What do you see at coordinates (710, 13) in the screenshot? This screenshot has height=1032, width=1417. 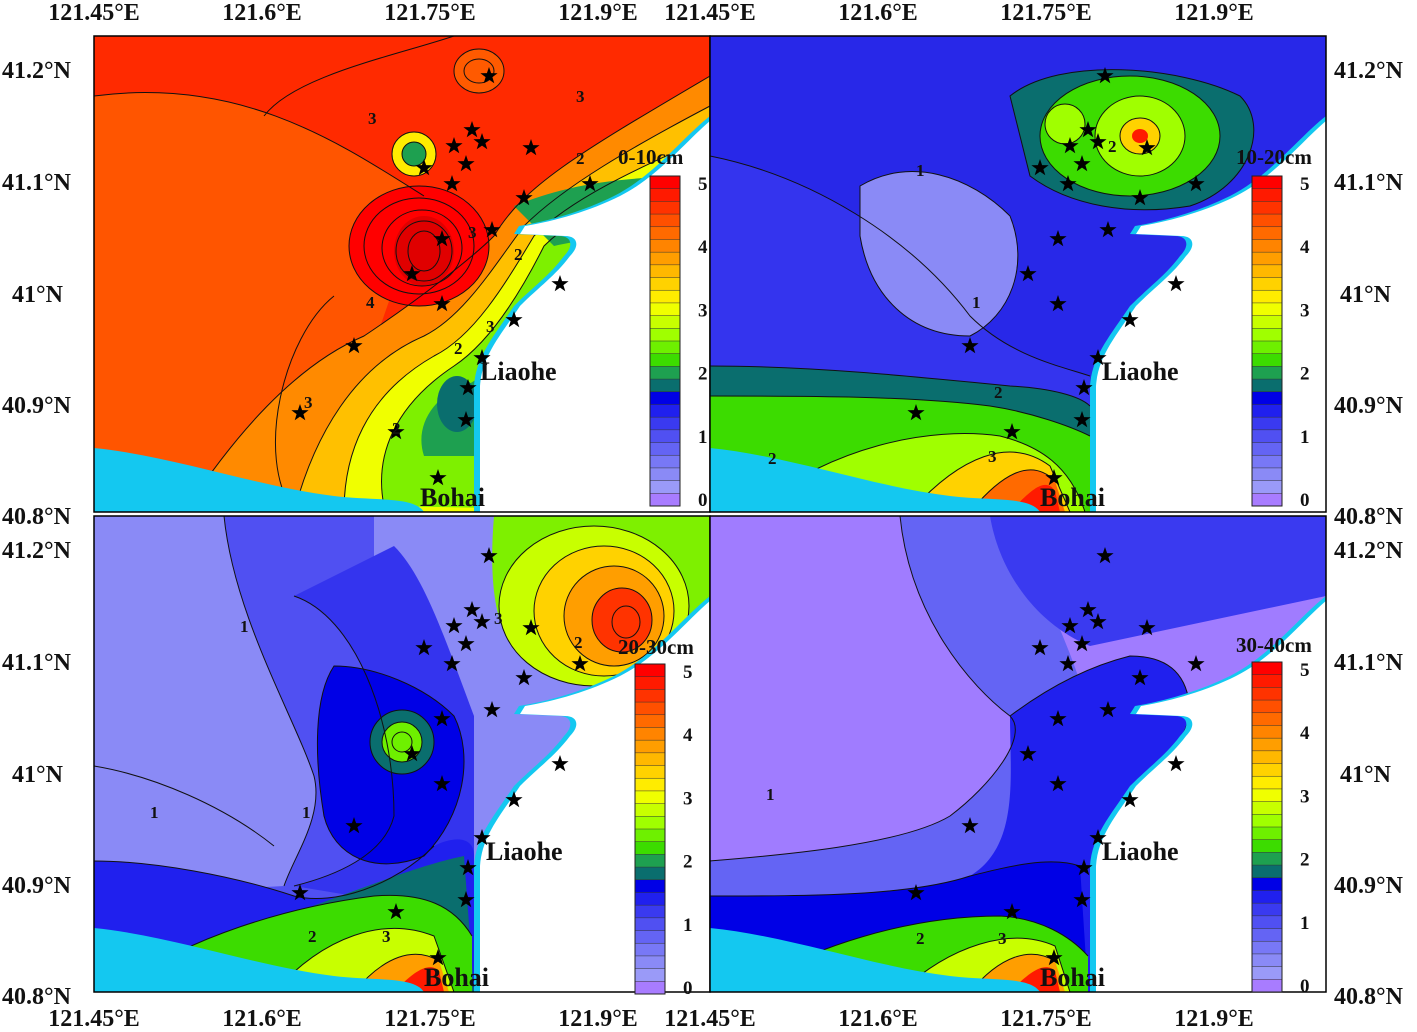 I see `lon-tick: 121.45°E` at bounding box center [710, 13].